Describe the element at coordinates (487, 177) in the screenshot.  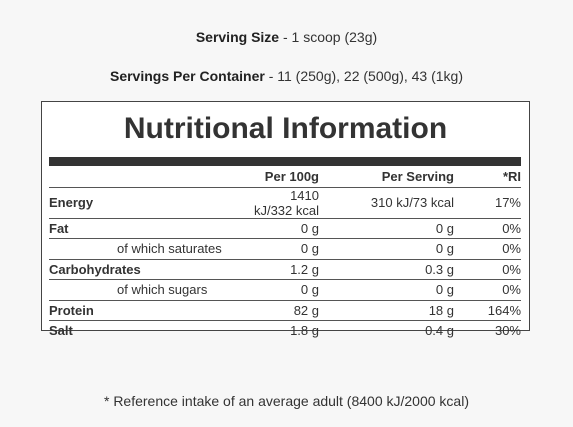
I see `header-cell: *RI` at that location.